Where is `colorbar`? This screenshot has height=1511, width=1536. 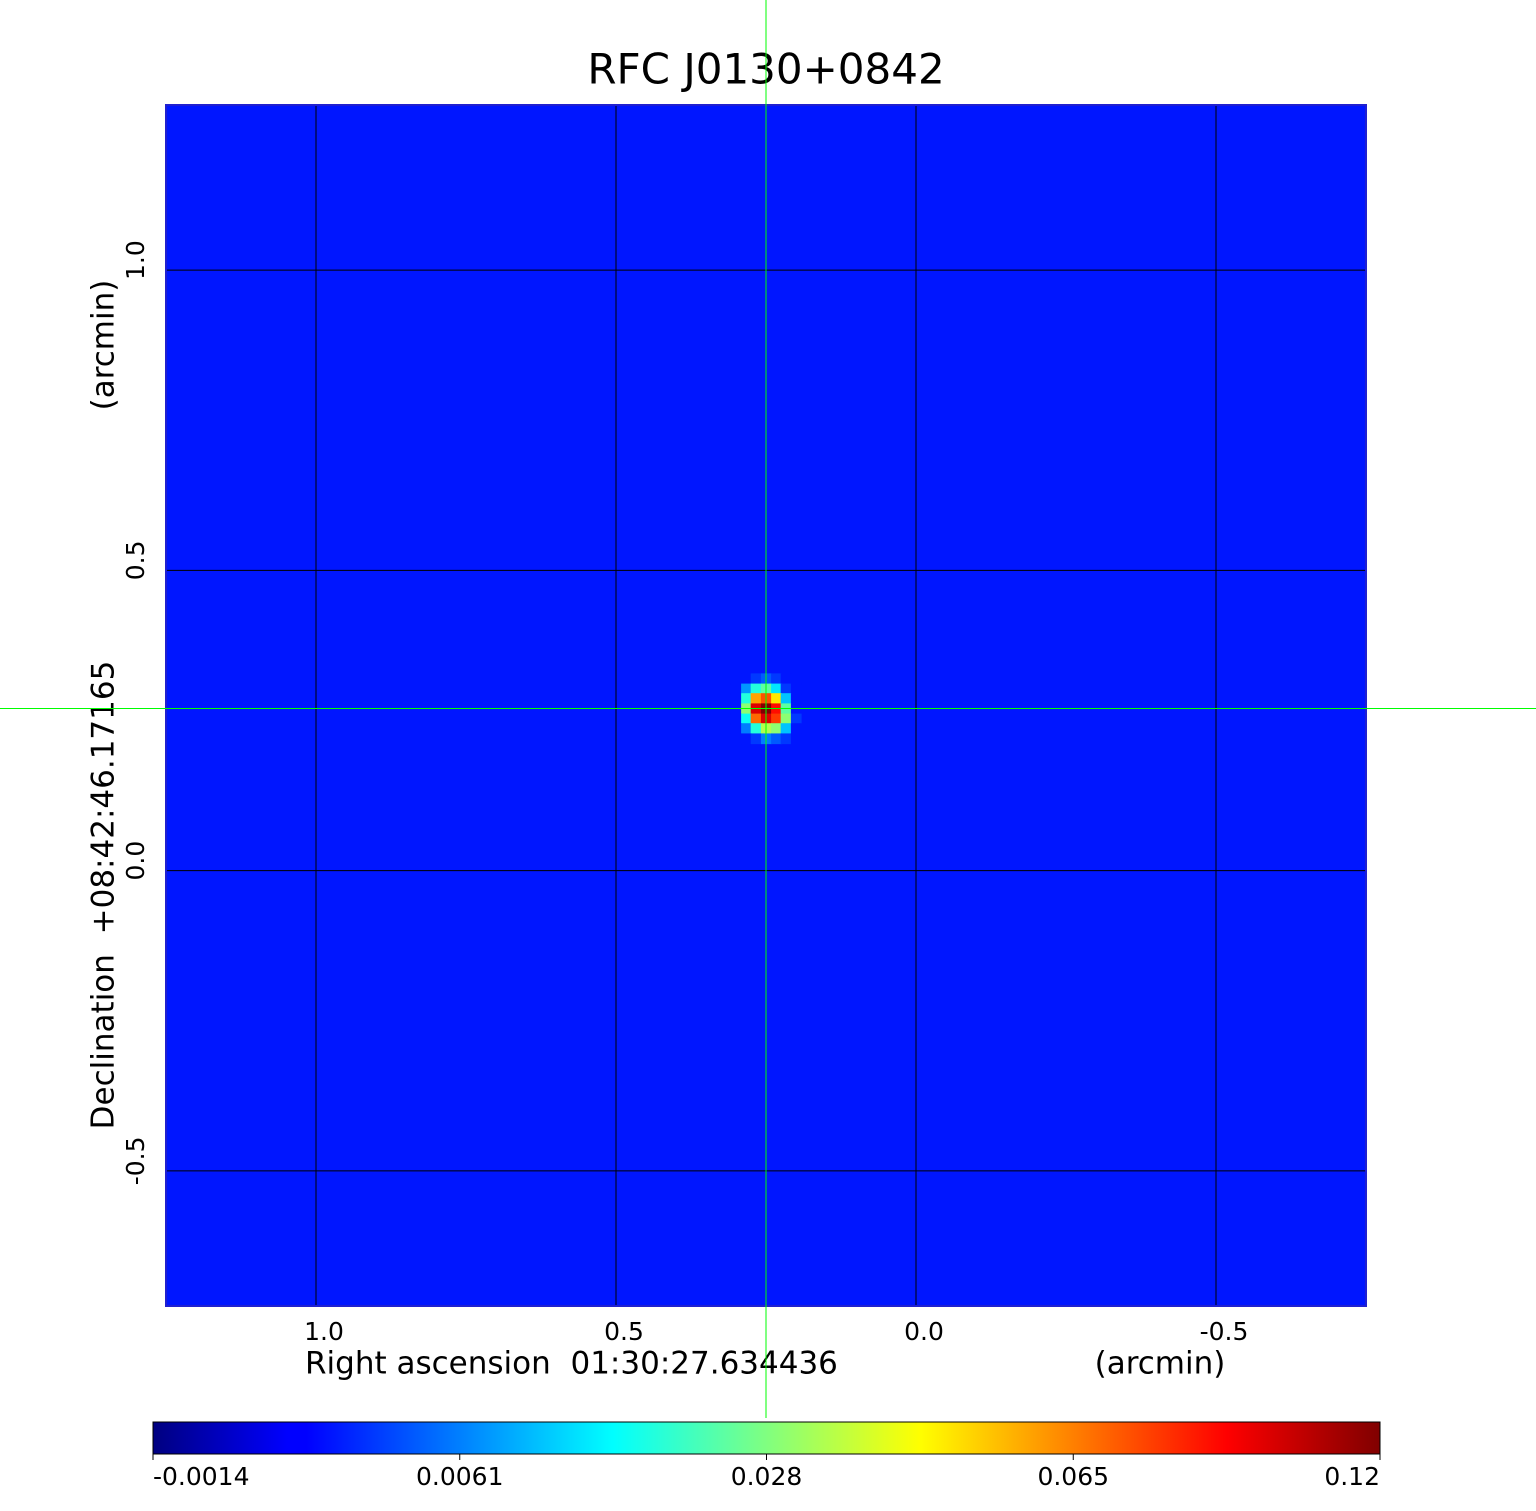
colorbar is located at coordinates (766, 1438).